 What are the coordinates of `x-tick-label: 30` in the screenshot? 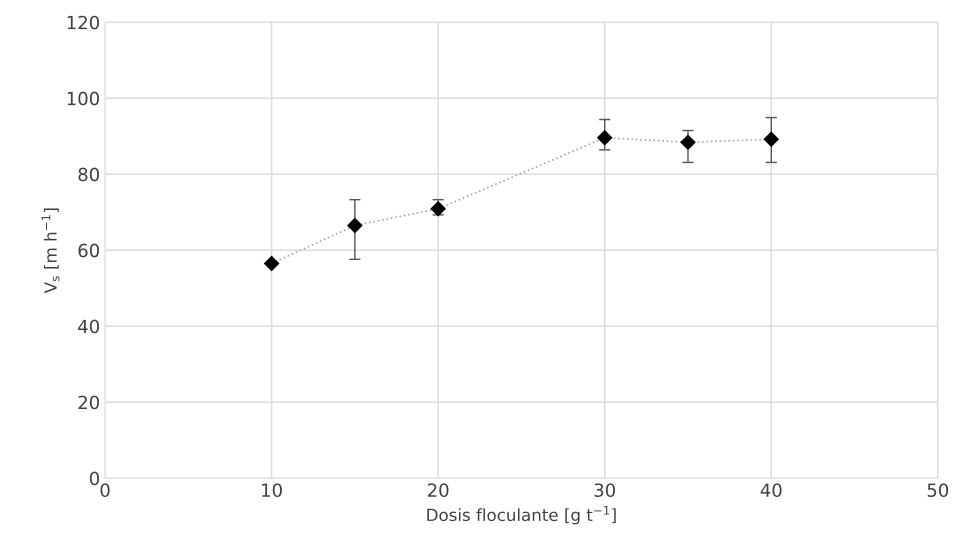 It's located at (604, 490).